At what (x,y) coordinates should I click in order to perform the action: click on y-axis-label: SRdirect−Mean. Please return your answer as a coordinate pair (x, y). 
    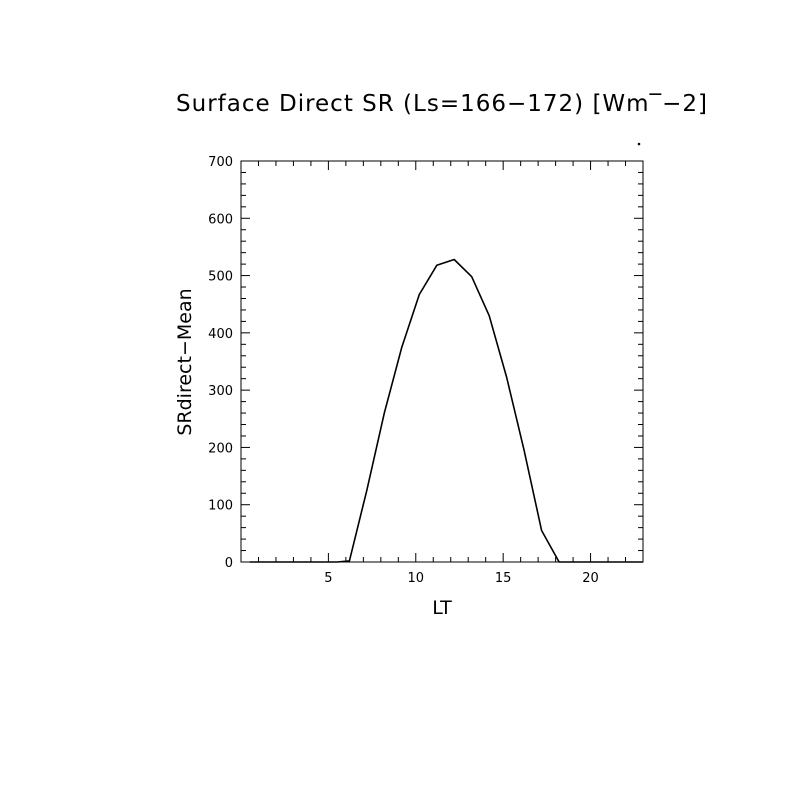
    Looking at the image, I should click on (185, 361).